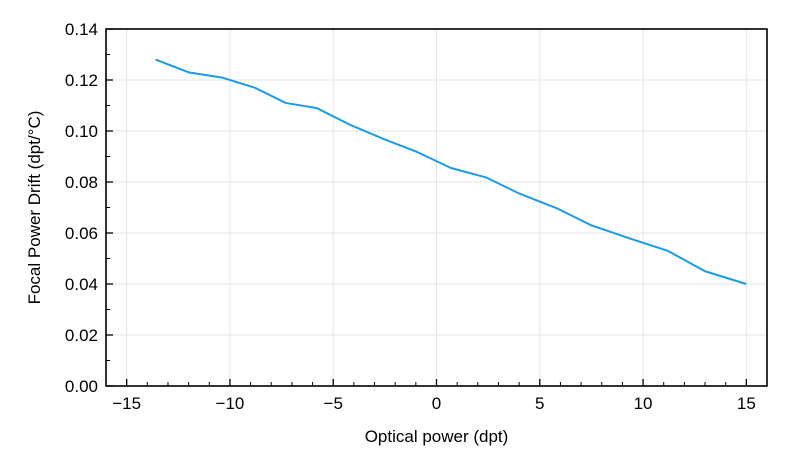  Describe the element at coordinates (81, 335) in the screenshot. I see `y-tick-label: 0.02` at that location.